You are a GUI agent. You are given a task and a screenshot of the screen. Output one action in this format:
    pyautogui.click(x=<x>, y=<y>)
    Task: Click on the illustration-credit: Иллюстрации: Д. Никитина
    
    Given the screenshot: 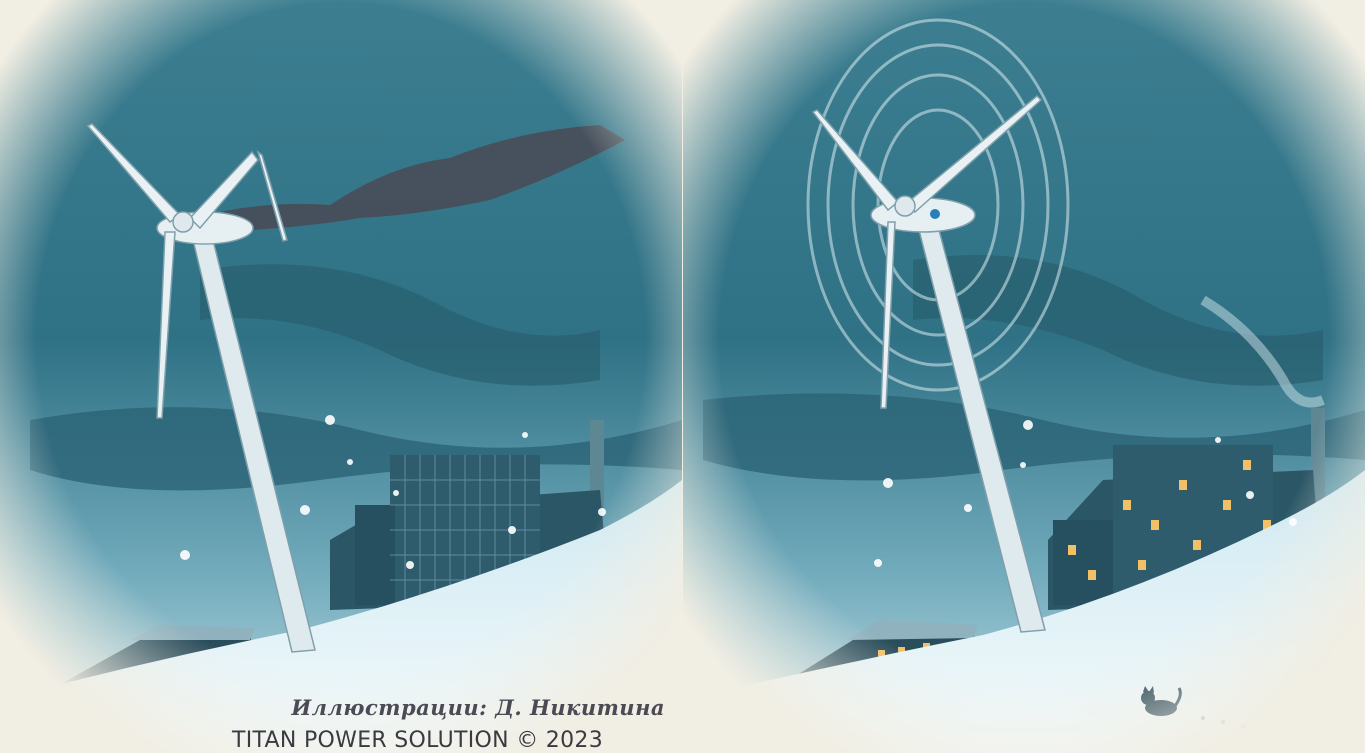 What is the action you would take?
    pyautogui.click(x=478, y=707)
    